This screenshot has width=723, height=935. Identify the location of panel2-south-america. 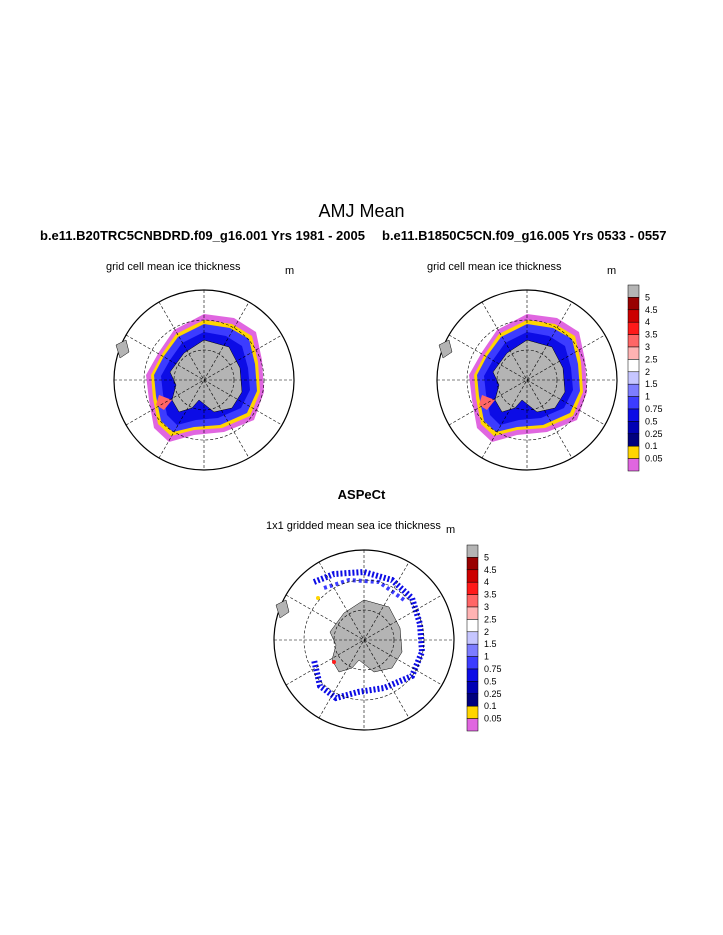
(445, 349).